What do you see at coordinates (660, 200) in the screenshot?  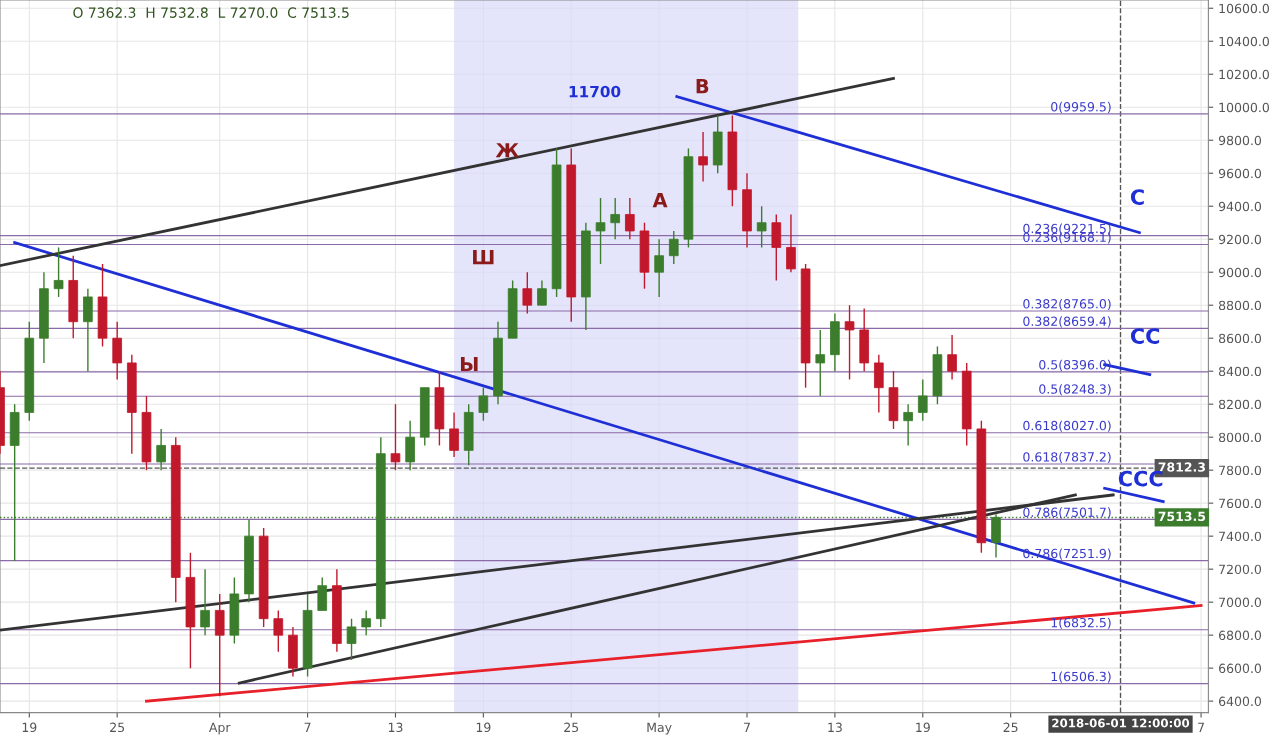 I see `annotation: A` at bounding box center [660, 200].